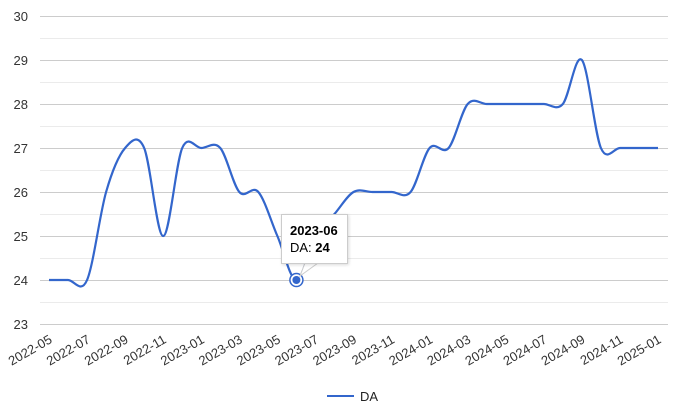 This screenshot has height=415, width=699. I want to click on y-tick-label: 30, so click(21, 16).